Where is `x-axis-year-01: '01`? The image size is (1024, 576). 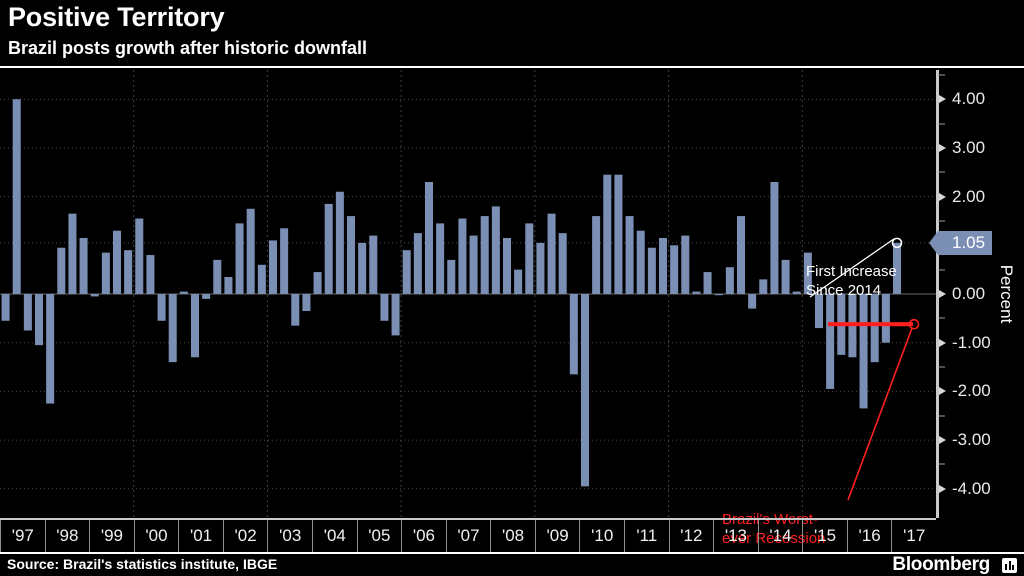 x-axis-year-01: '01 is located at coordinates (200, 536).